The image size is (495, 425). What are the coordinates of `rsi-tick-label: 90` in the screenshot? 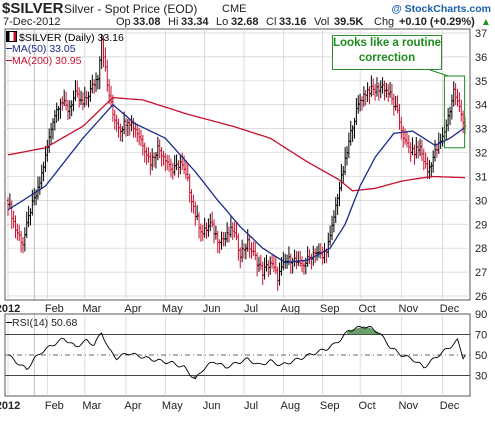 It's located at (481, 315).